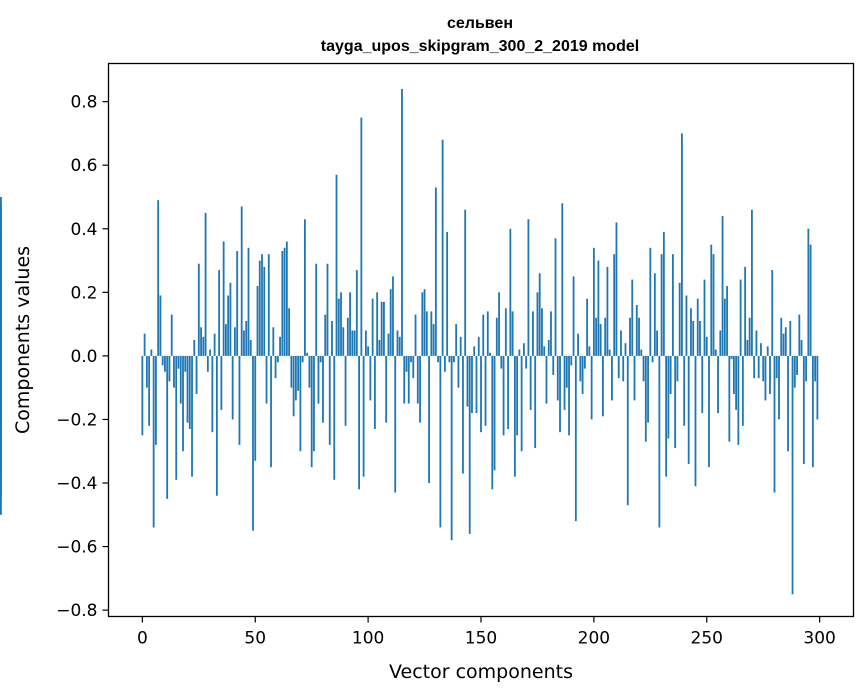 The width and height of the screenshot is (867, 696). I want to click on x-tick-label: 250, so click(707, 639).